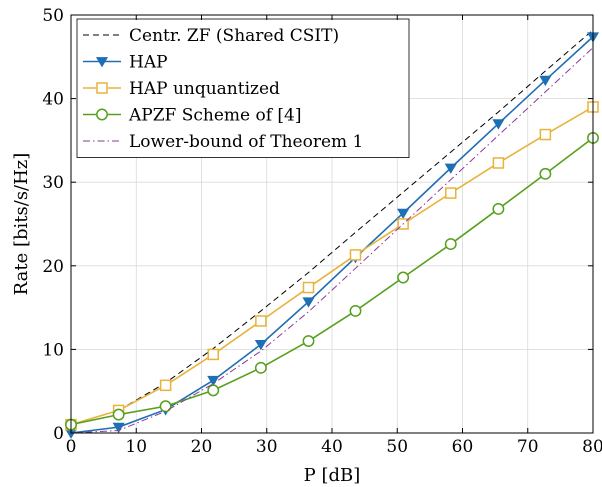  I want to click on legend-entry: APZF Scheme of [4], so click(192, 116).